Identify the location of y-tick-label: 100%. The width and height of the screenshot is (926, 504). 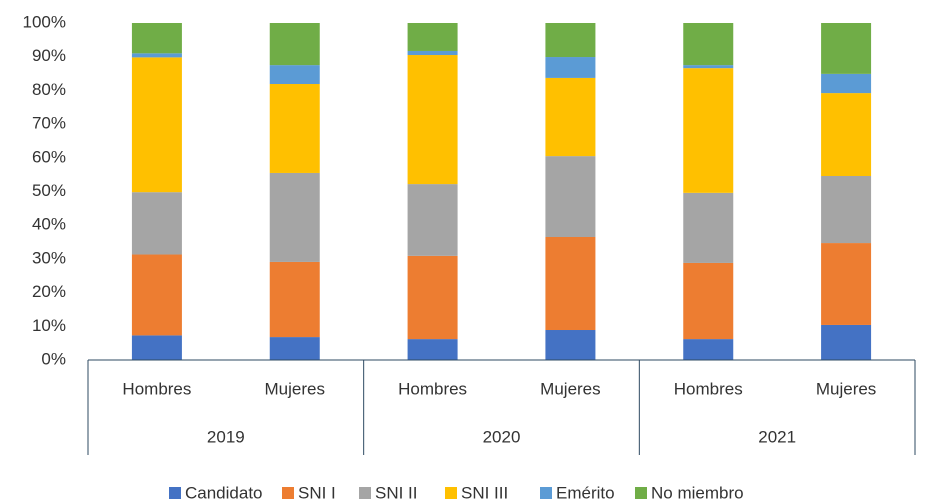
(44, 21).